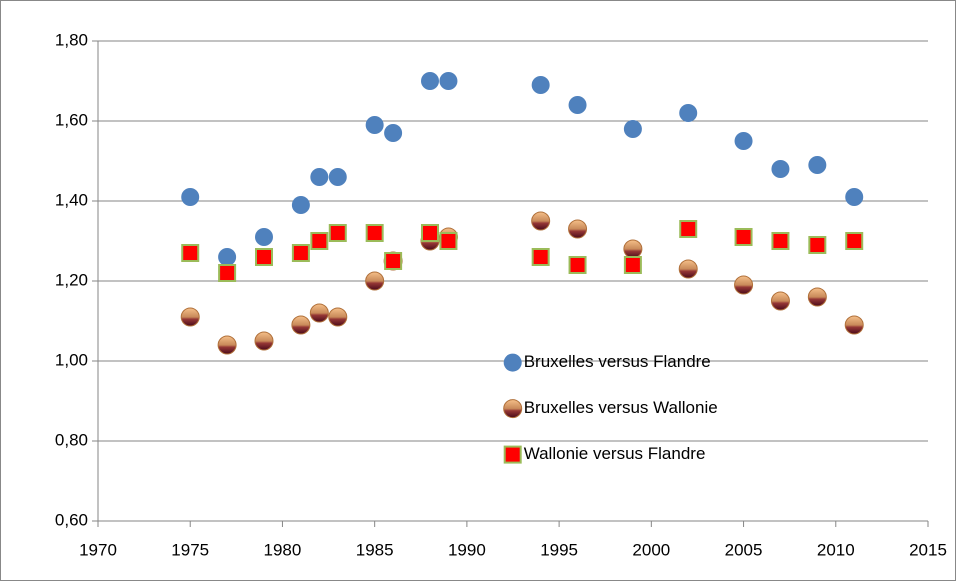 Image resolution: width=956 pixels, height=581 pixels. What do you see at coordinates (71, 279) in the screenshot?
I see `y-tick-label: 1,20` at bounding box center [71, 279].